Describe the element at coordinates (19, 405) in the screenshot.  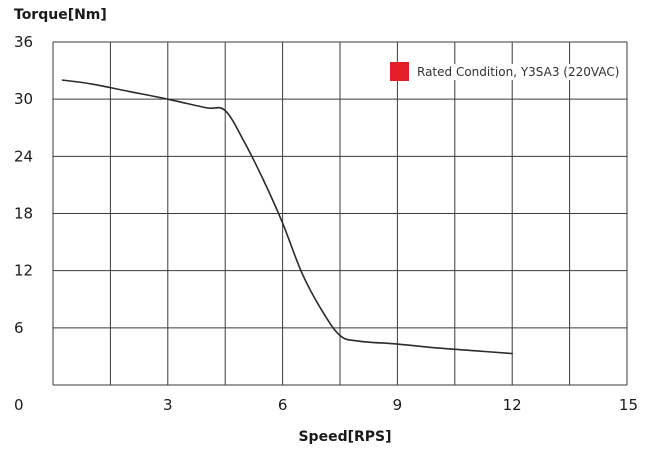
I see `x-tick-label: 0` at that location.